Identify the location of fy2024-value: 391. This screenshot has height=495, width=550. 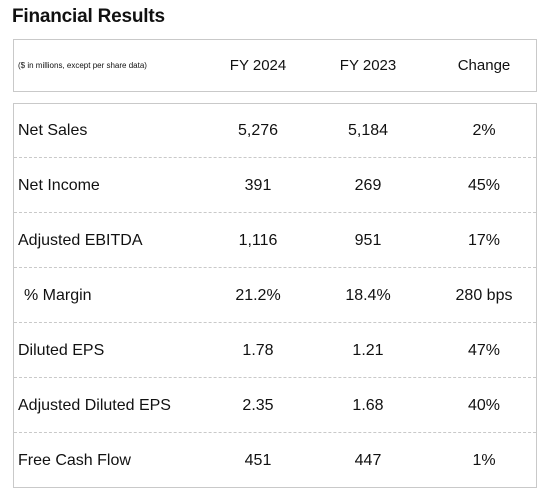
(258, 185).